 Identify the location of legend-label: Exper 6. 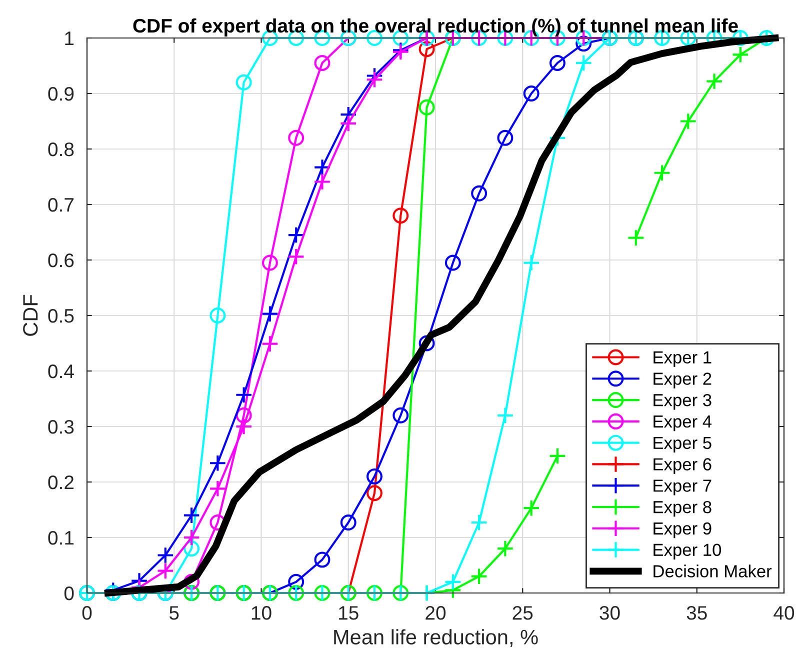
(683, 466).